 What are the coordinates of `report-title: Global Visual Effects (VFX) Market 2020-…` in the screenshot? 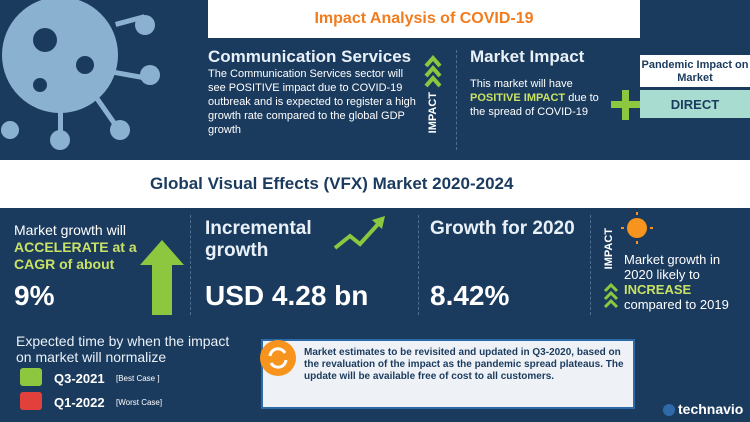 It's located at (332, 183).